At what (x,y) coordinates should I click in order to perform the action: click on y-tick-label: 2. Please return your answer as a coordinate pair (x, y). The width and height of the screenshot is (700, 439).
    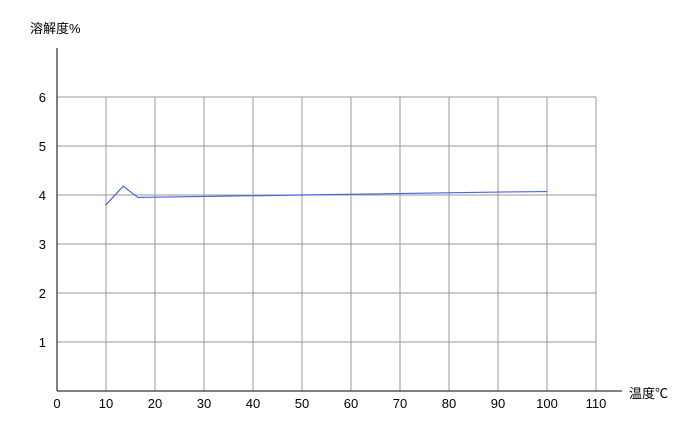
    Looking at the image, I should click on (42, 293).